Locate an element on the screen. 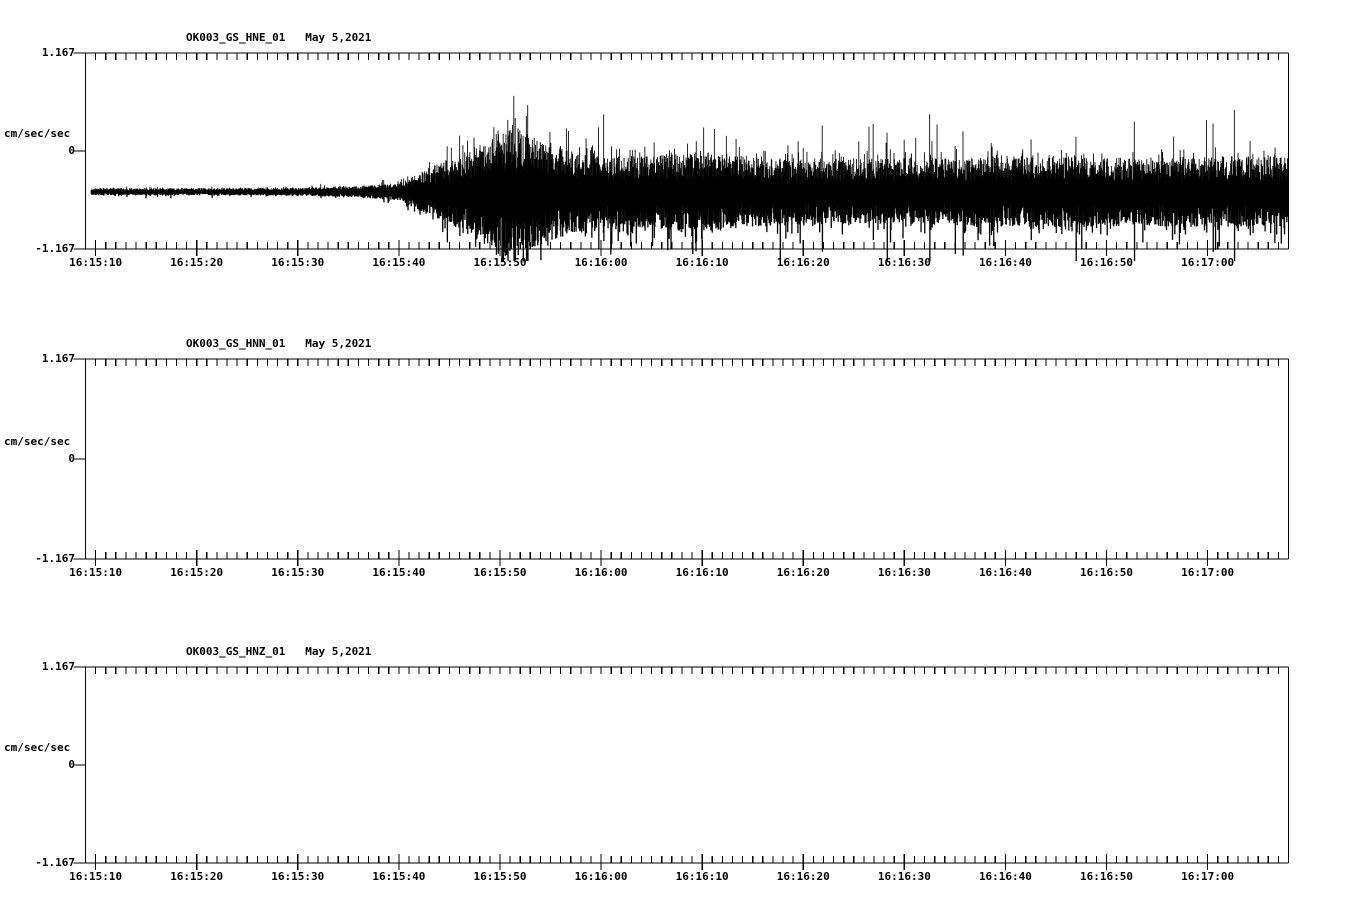  panel-title: OK003_GS_HNE_01 May 5,2021 is located at coordinates (279, 37).